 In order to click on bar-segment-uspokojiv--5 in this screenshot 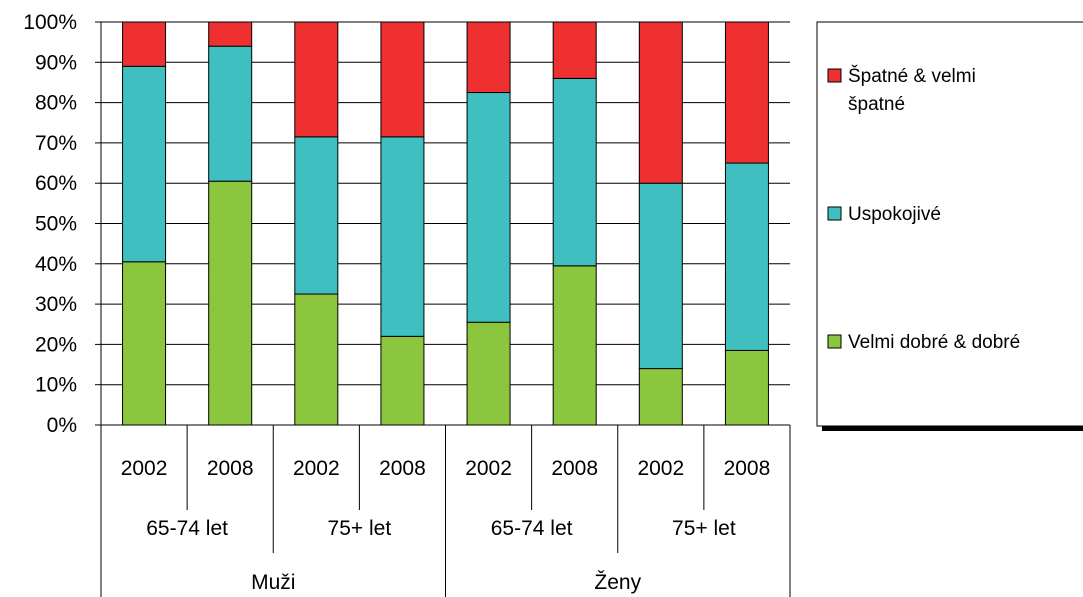, I will do `click(574, 172)`.